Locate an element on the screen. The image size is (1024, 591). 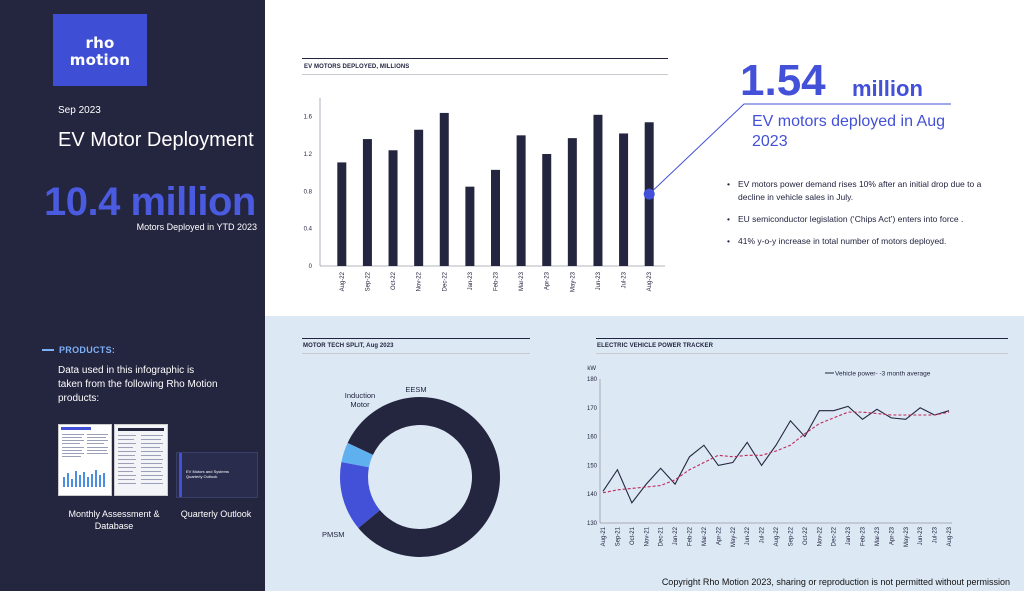
line-x-tick-label: Feb-23 is located at coordinates (864, 536).